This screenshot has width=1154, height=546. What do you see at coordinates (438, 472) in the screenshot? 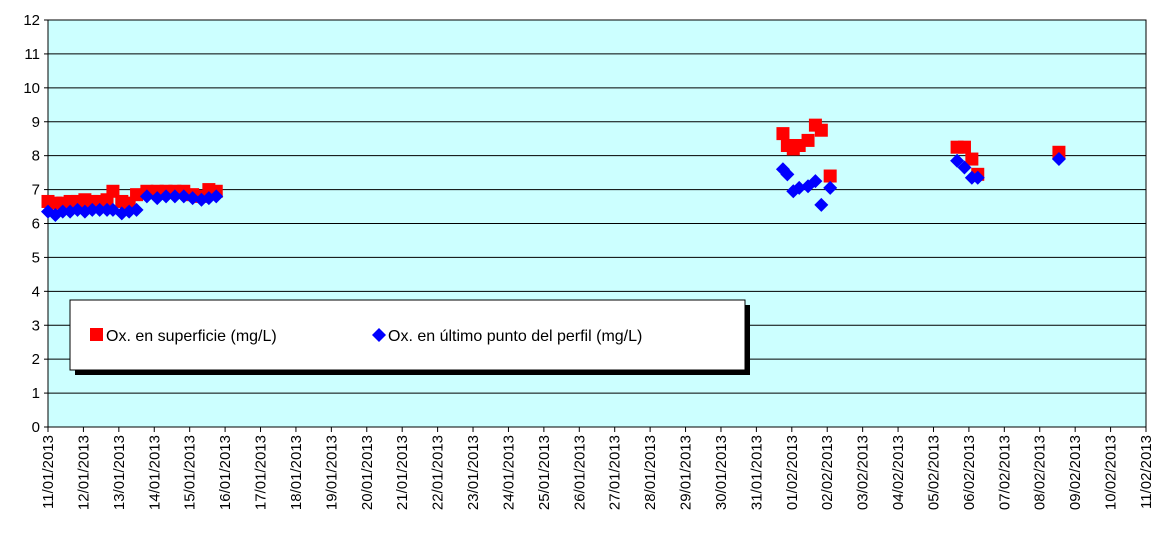
I see `x-tick-label: 22/01/2013` at bounding box center [438, 472].